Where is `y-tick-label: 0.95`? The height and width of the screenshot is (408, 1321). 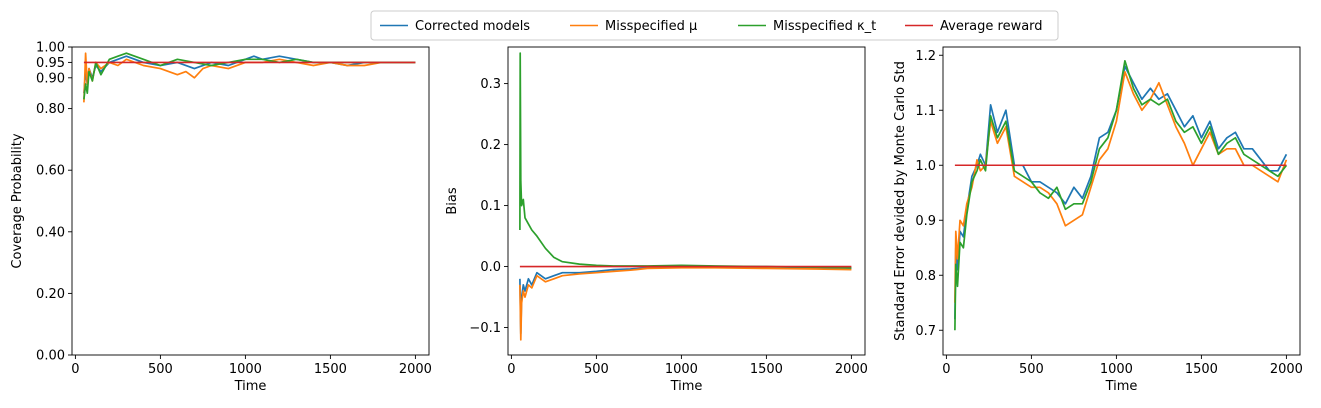
y-tick-label: 0.95 is located at coordinates (50, 63).